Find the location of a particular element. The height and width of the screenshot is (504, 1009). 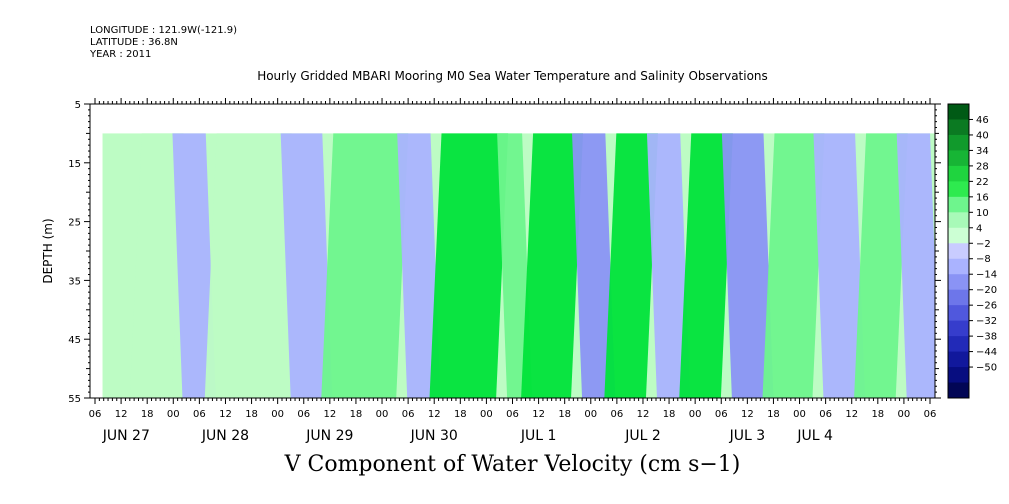

colorbar-label: 22 is located at coordinates (982, 182).